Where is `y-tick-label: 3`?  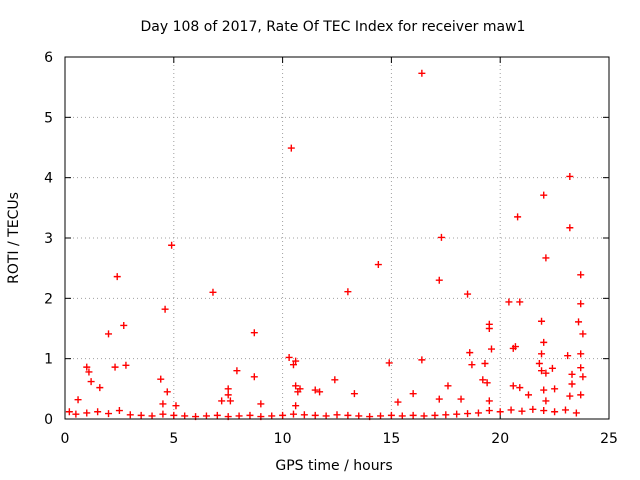 y-tick-label: 3 is located at coordinates (48, 239).